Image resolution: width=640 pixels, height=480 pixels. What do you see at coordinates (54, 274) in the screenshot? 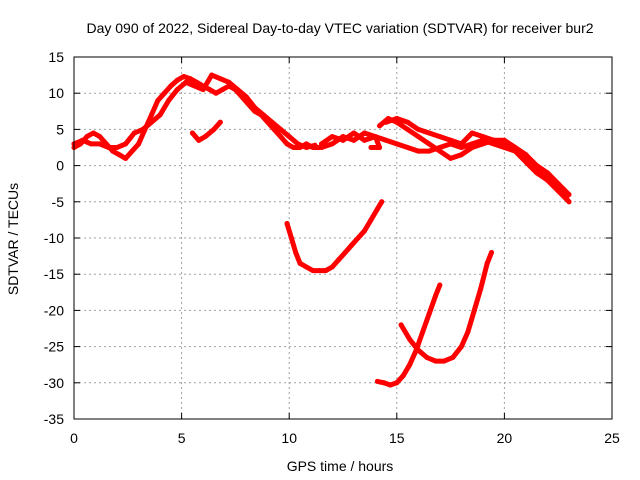
I see `y-tick-label: -15` at bounding box center [54, 274].